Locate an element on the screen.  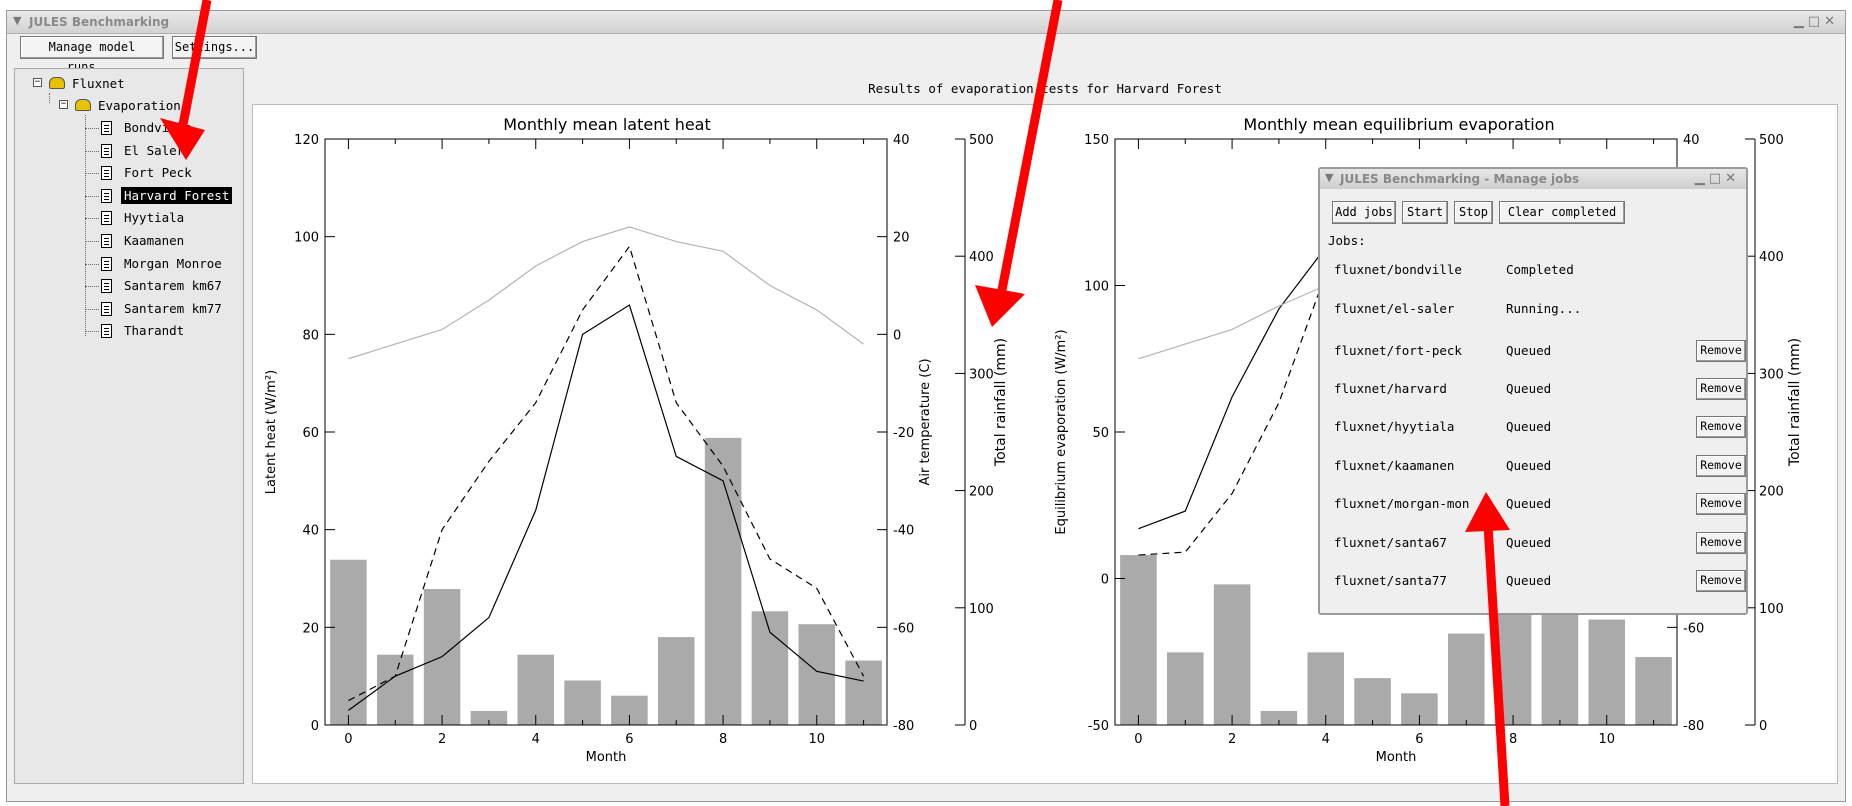
dialog-titlebar: ▼ JULES Benchmarking - Manage jobs ▁□✕ is located at coordinates (1533, 179).